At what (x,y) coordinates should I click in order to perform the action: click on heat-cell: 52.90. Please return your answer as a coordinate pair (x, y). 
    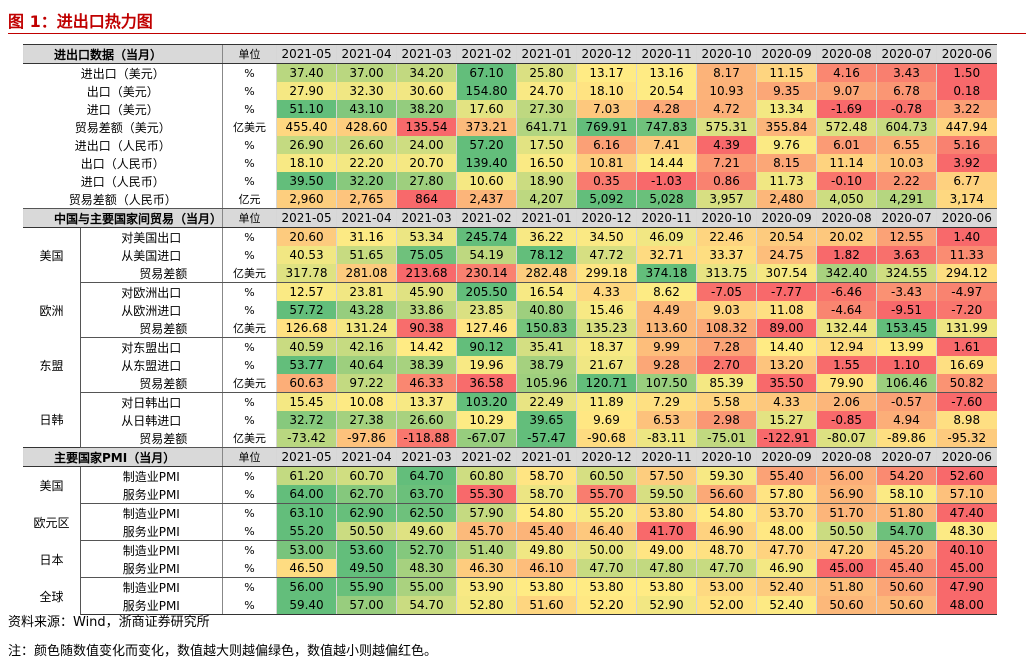
    Looking at the image, I should click on (666, 605).